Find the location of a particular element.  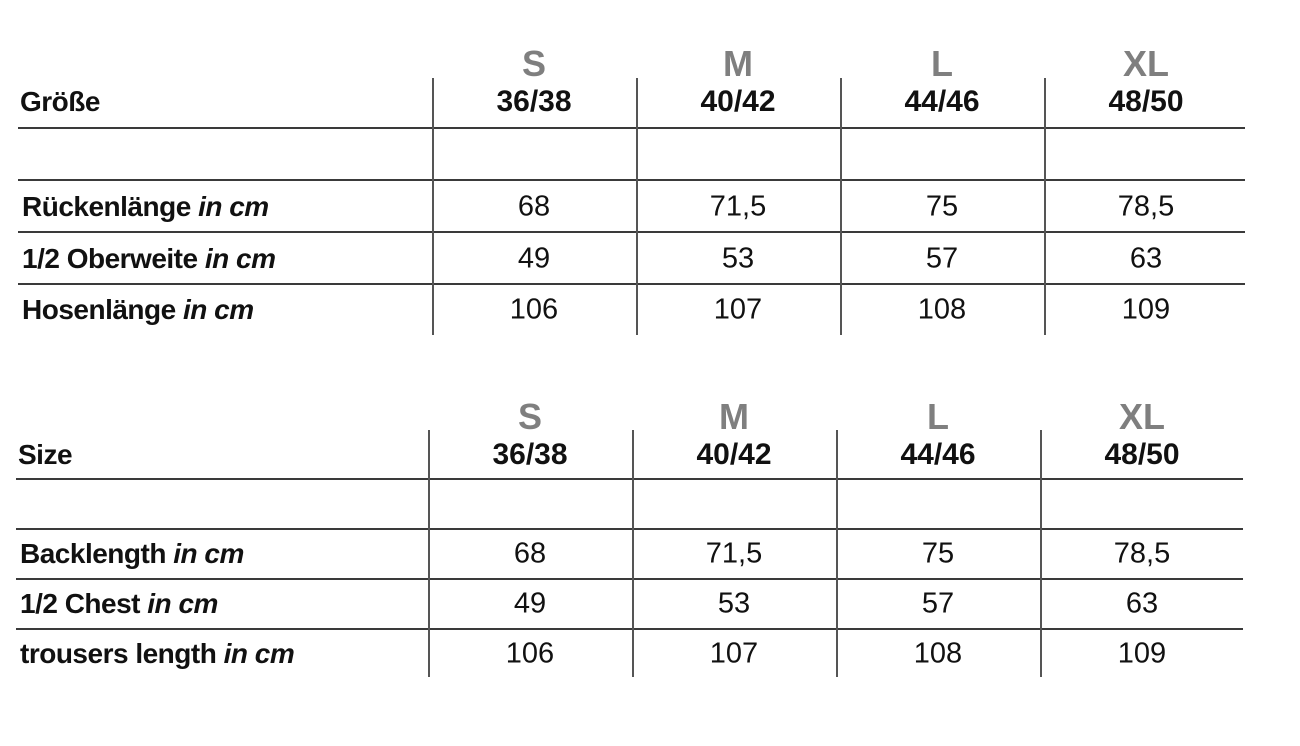

row-label: Backlength in cm is located at coordinates (132, 554).